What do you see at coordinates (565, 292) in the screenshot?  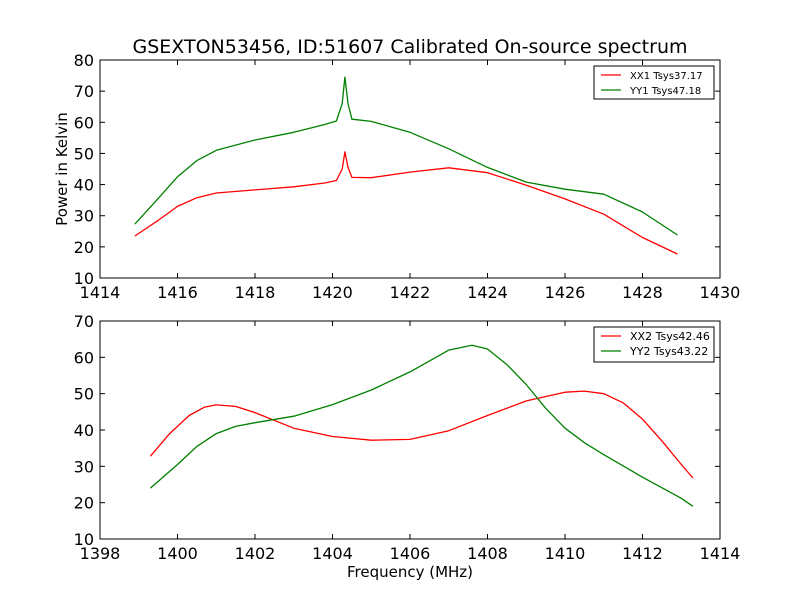 I see `x-tick-label: 1426` at bounding box center [565, 292].